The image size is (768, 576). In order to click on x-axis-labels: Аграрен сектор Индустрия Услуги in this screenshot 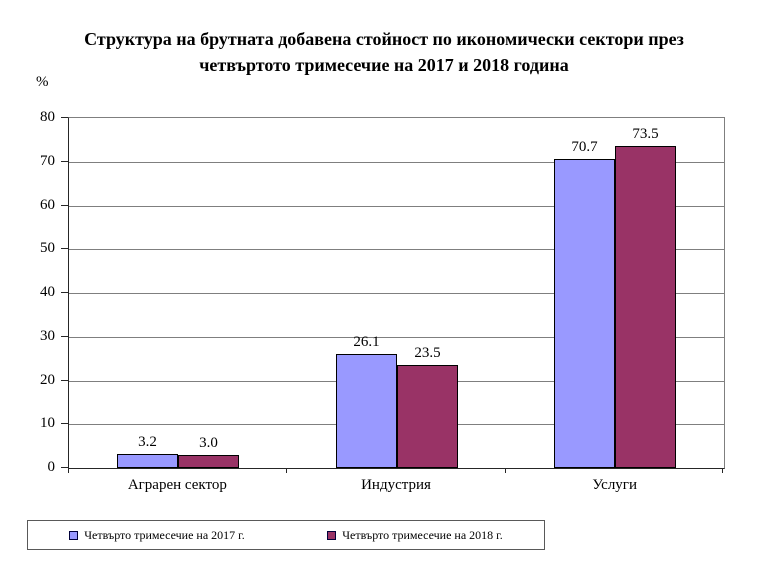, I will do `click(396, 481)`.